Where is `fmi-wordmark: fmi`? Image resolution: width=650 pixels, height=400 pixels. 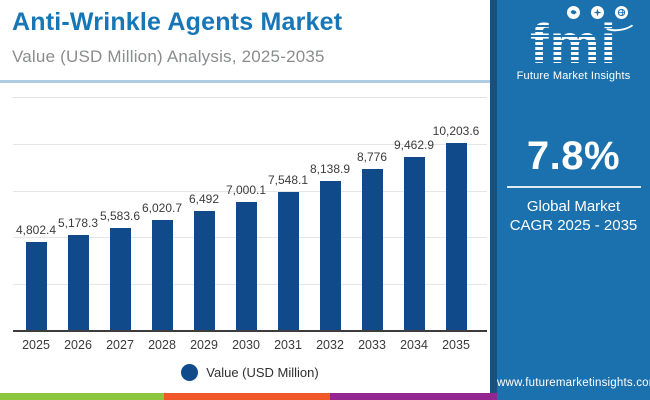
fmi-wordmark: fmi is located at coordinates (573, 44).